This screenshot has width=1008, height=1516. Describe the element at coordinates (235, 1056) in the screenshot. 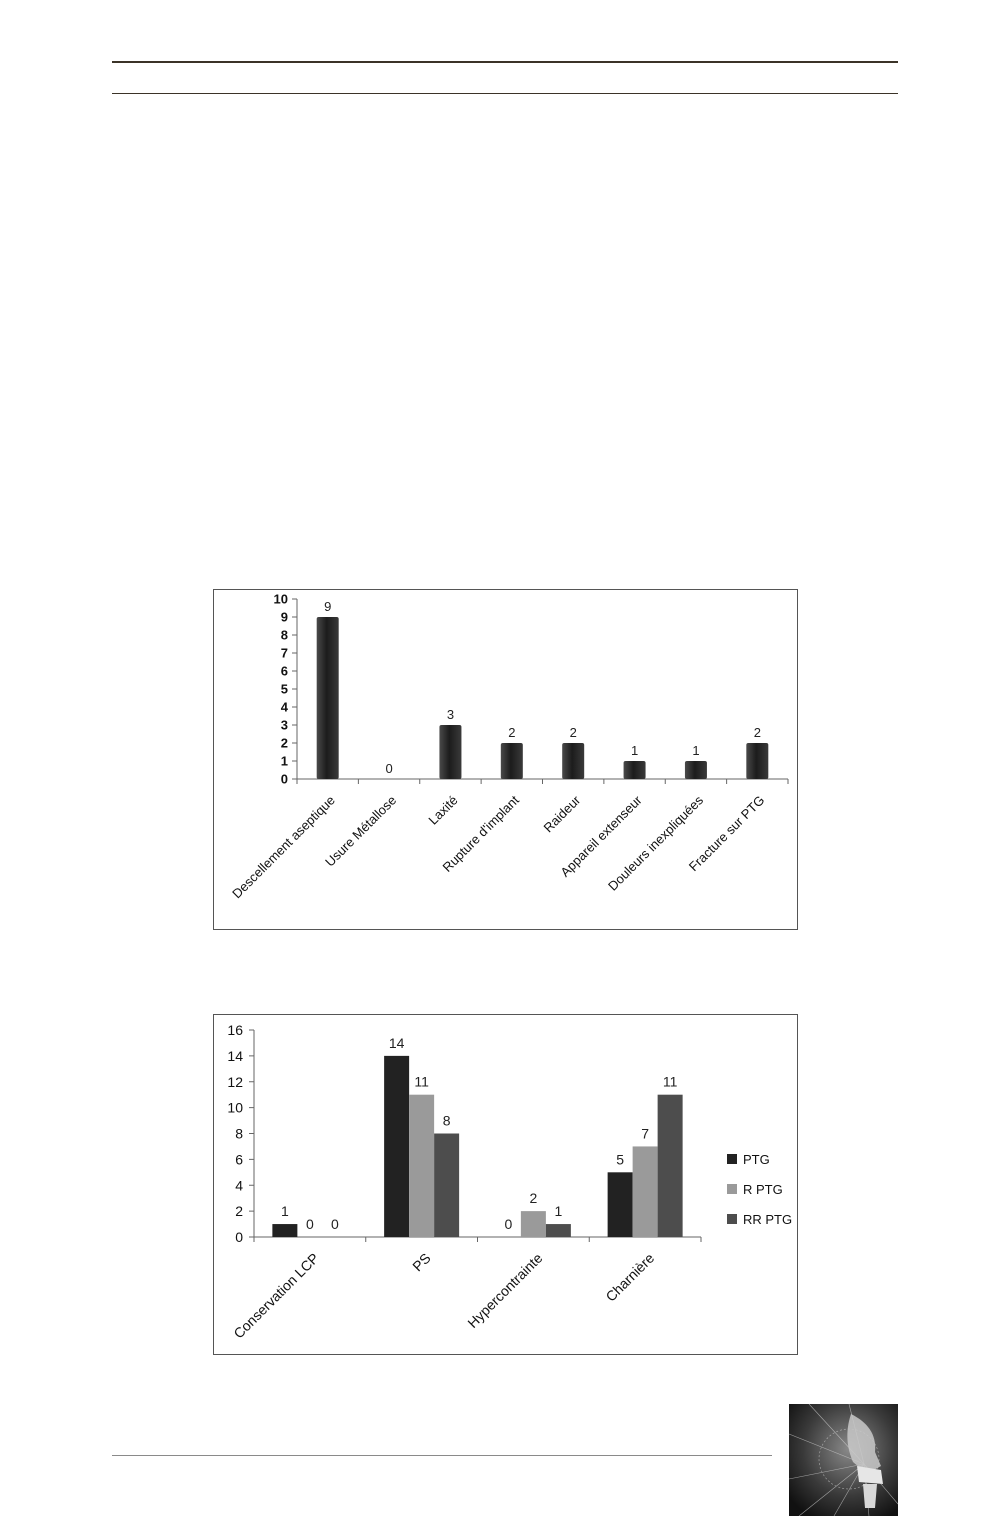

I see `y-tick-label: 14` at that location.